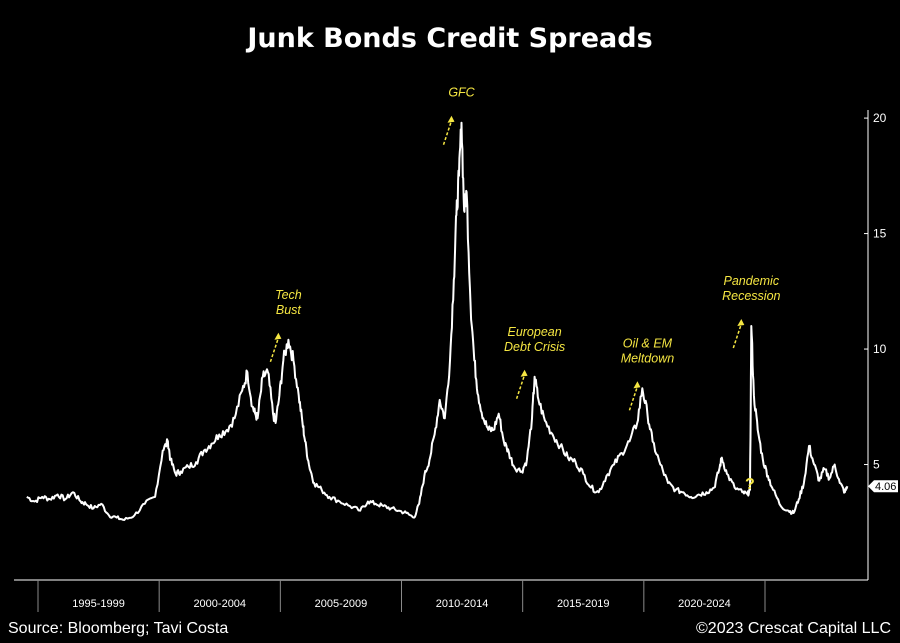 This screenshot has width=900, height=643. I want to click on y-axis: 5 10 15 20, so click(875, 291).